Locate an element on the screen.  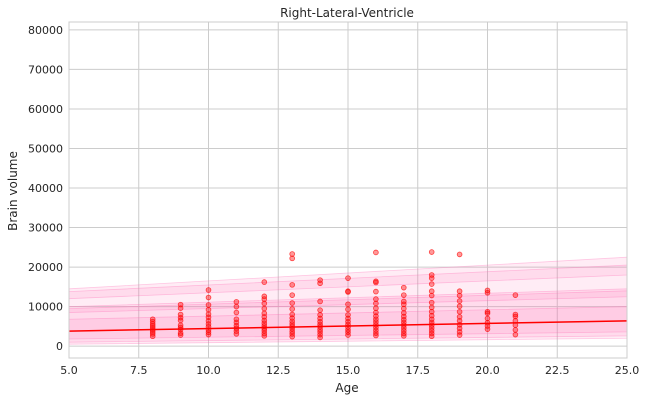
data-points is located at coordinates (334, 295).